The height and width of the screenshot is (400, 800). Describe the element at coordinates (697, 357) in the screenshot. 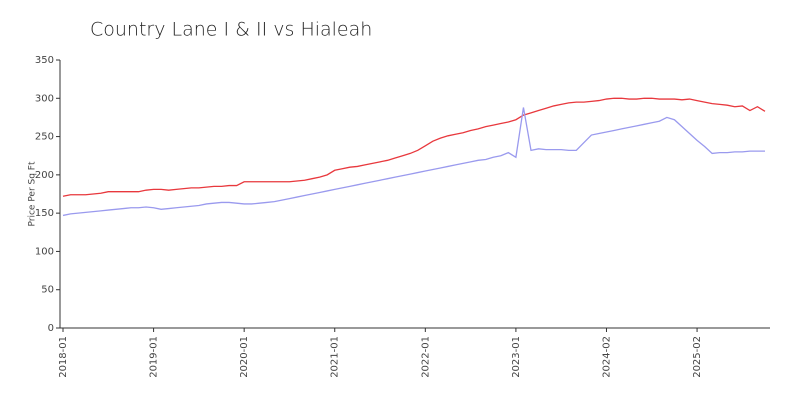

I see `x-tick-label: 2025-02` at that location.